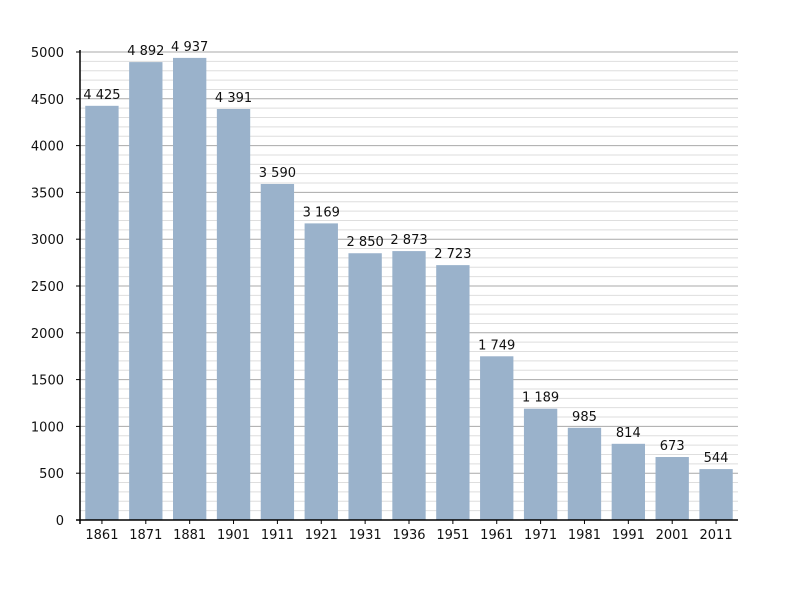  What do you see at coordinates (47, 147) in the screenshot?
I see `y-tick-label: 4000` at bounding box center [47, 147].